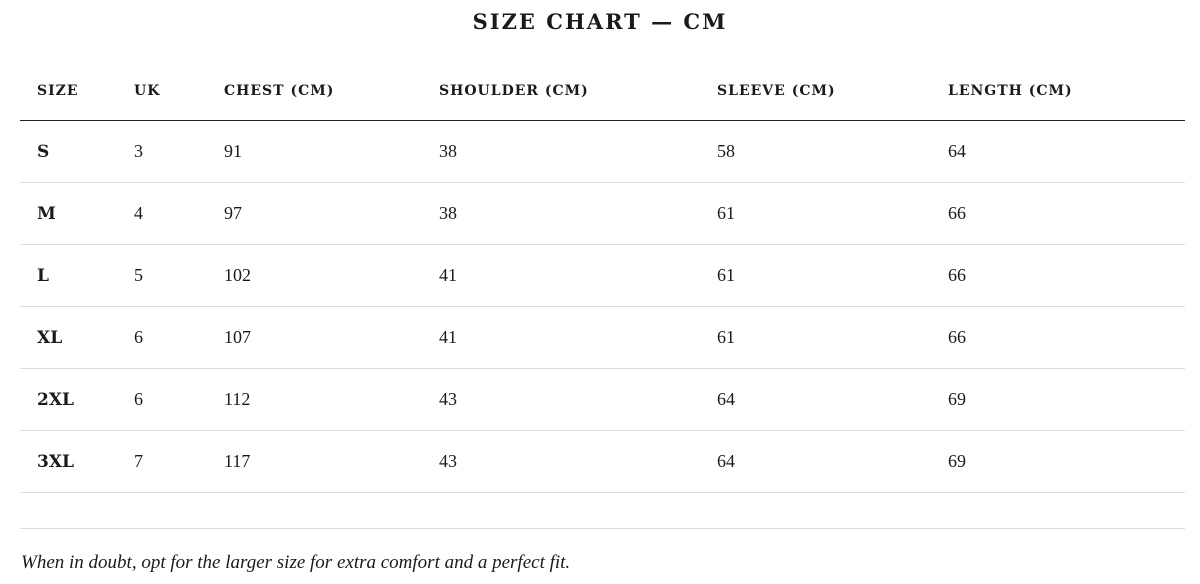  I want to click on uk-cell: 3, so click(179, 151).